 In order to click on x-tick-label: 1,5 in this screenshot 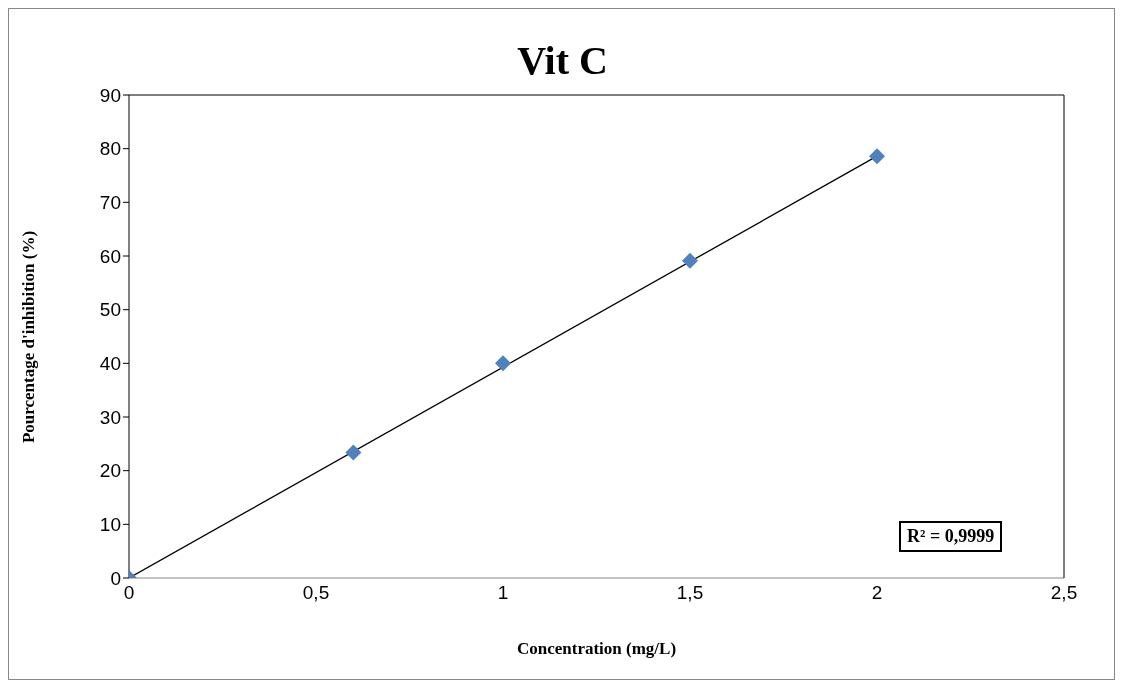, I will do `click(690, 593)`.